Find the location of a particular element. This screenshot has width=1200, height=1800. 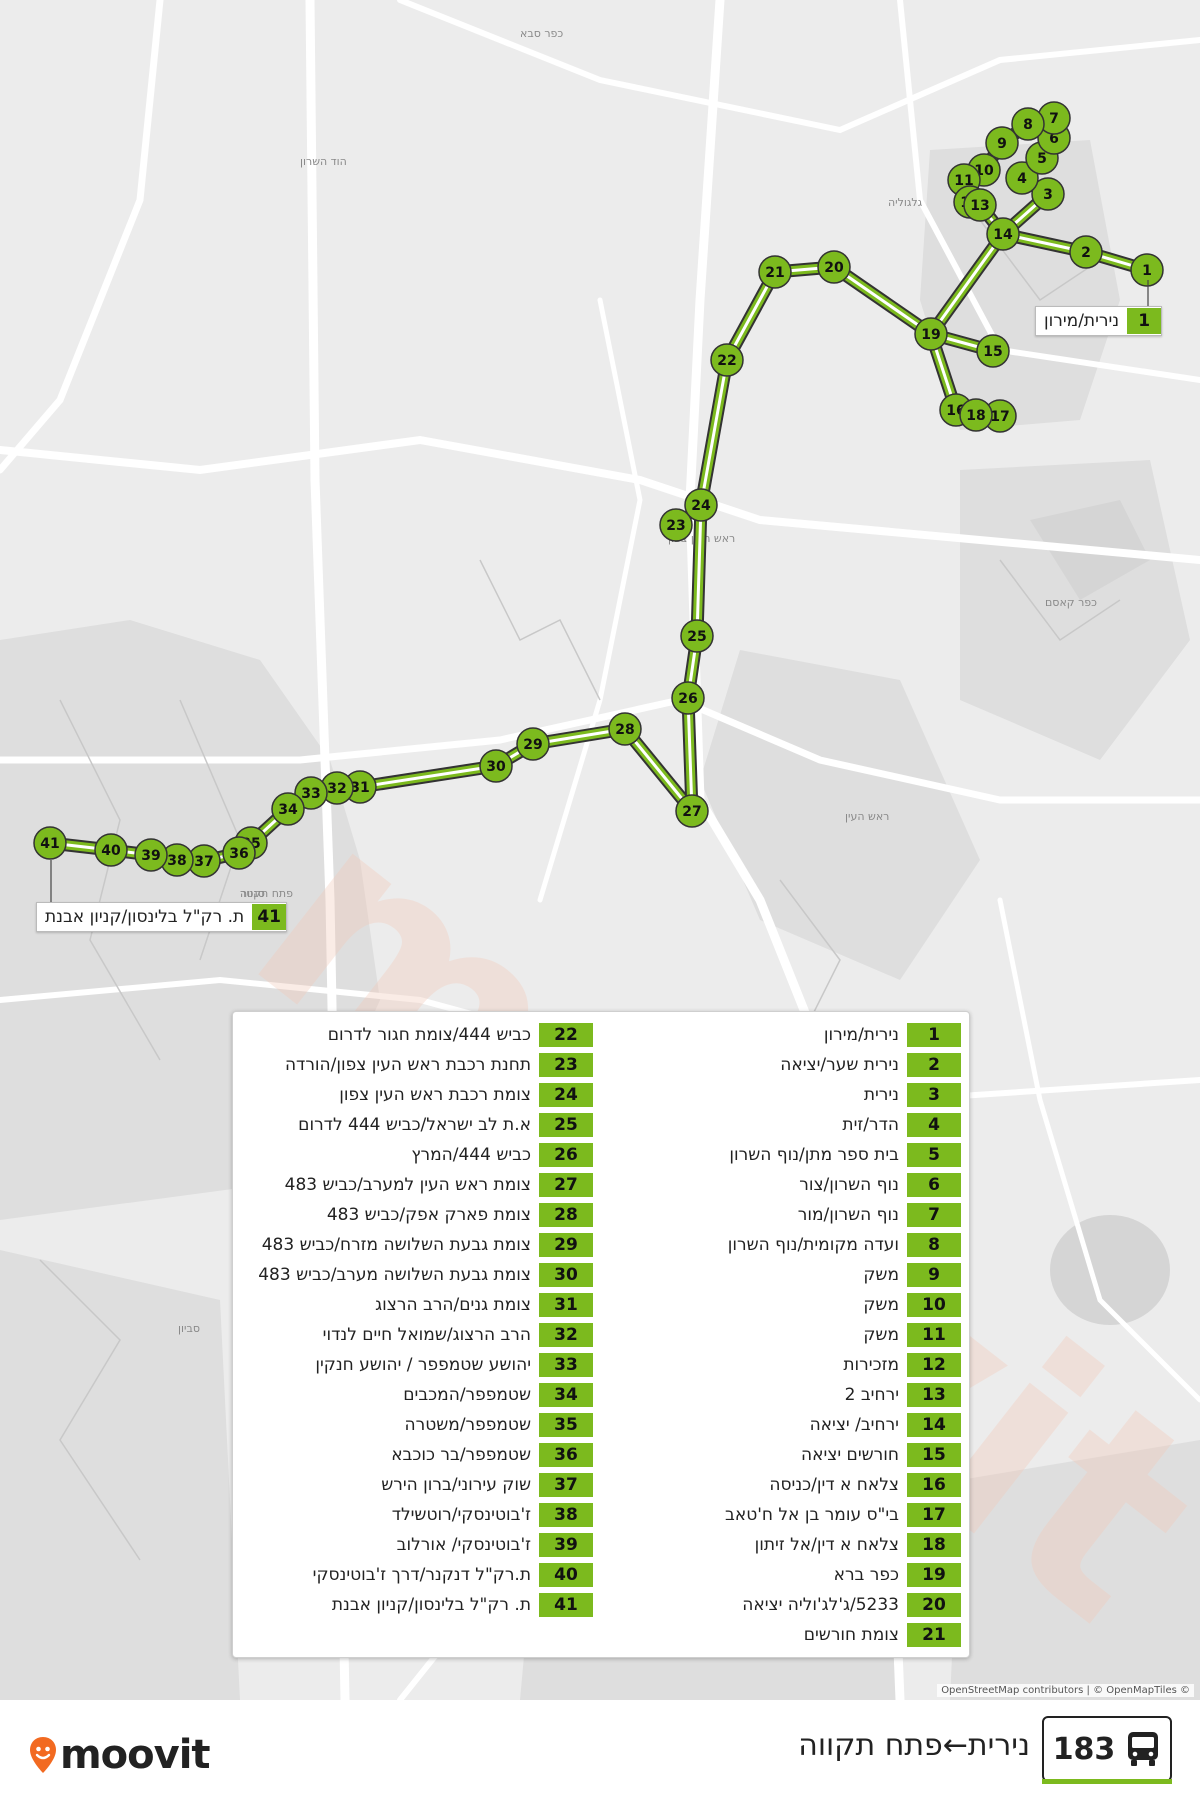

stop-list-number: 40 is located at coordinates (566, 1575).